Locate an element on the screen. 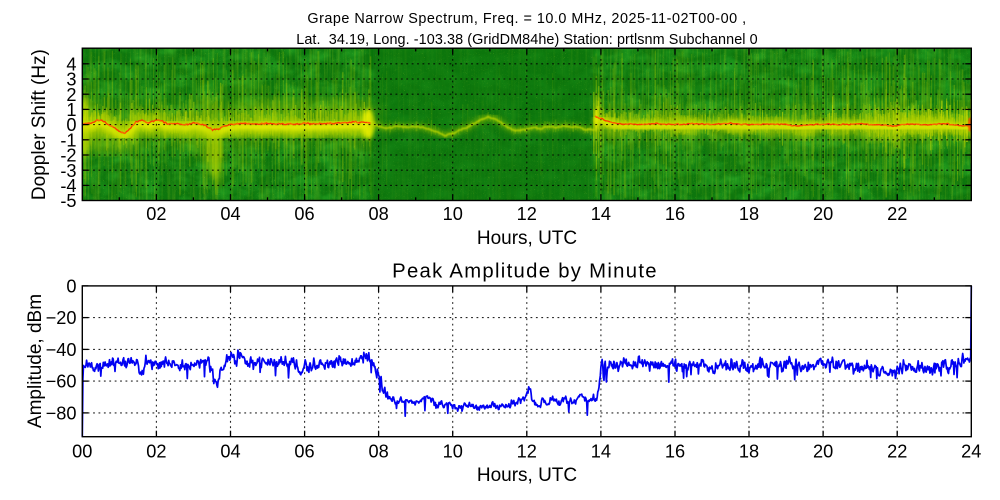 The image size is (1000, 500). svg-text: Peak Amplitude by Minute is located at coordinates (525, 272).